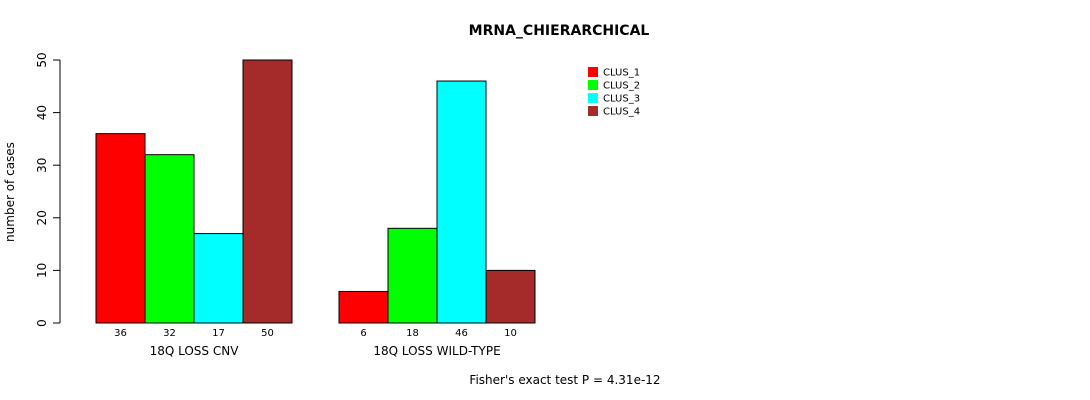 The width and height of the screenshot is (1090, 400). Describe the element at coordinates (195, 351) in the screenshot. I see `group-label: 18Q LOSS CNV` at that location.